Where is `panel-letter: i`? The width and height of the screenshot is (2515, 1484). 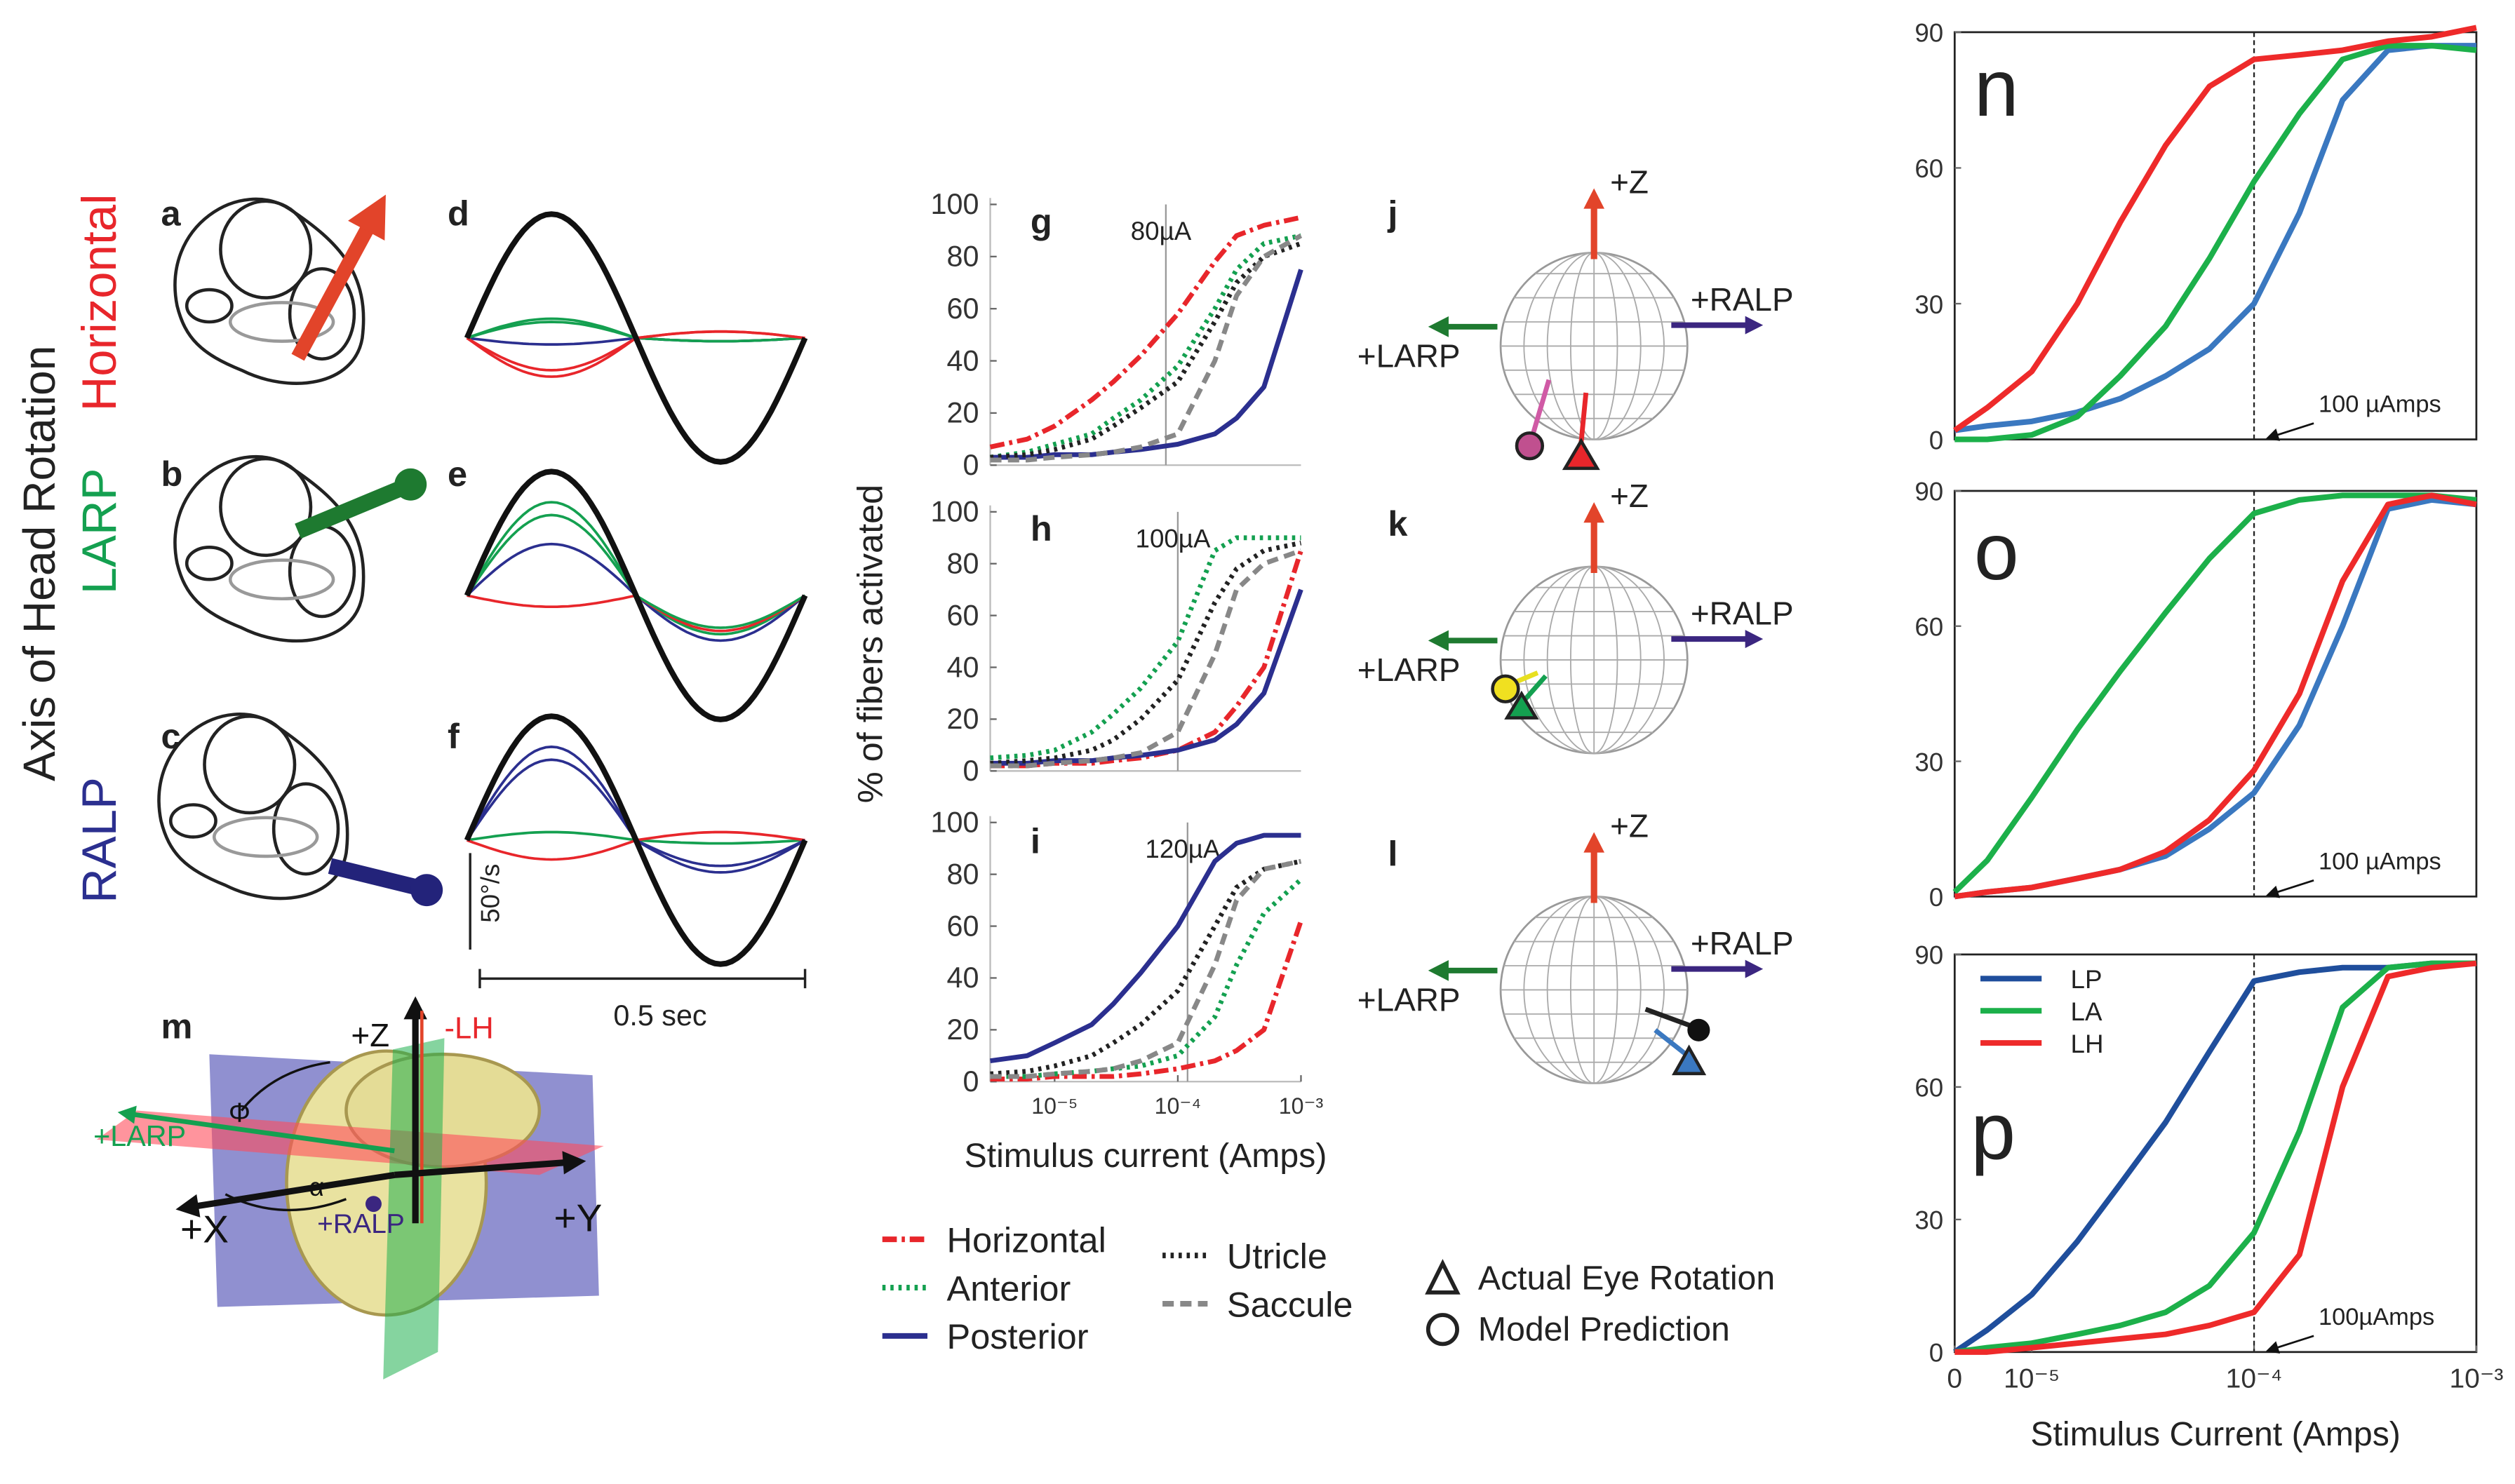
panel-letter: i is located at coordinates (1035, 841).